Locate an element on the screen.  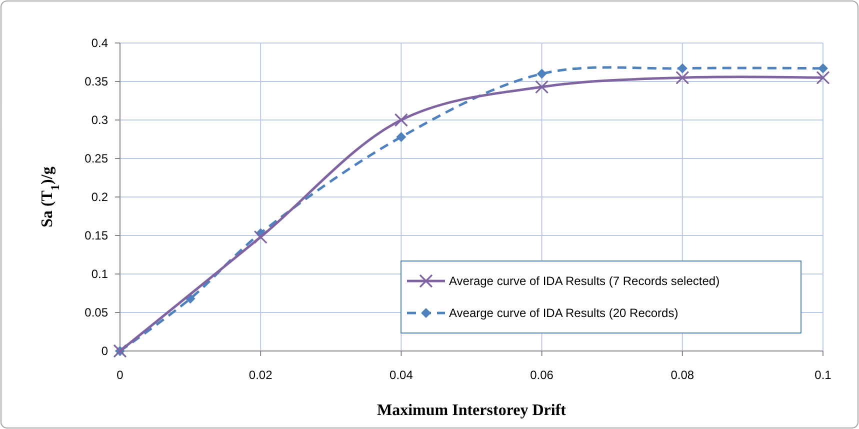
x-tick-label: 0.1 is located at coordinates (823, 375).